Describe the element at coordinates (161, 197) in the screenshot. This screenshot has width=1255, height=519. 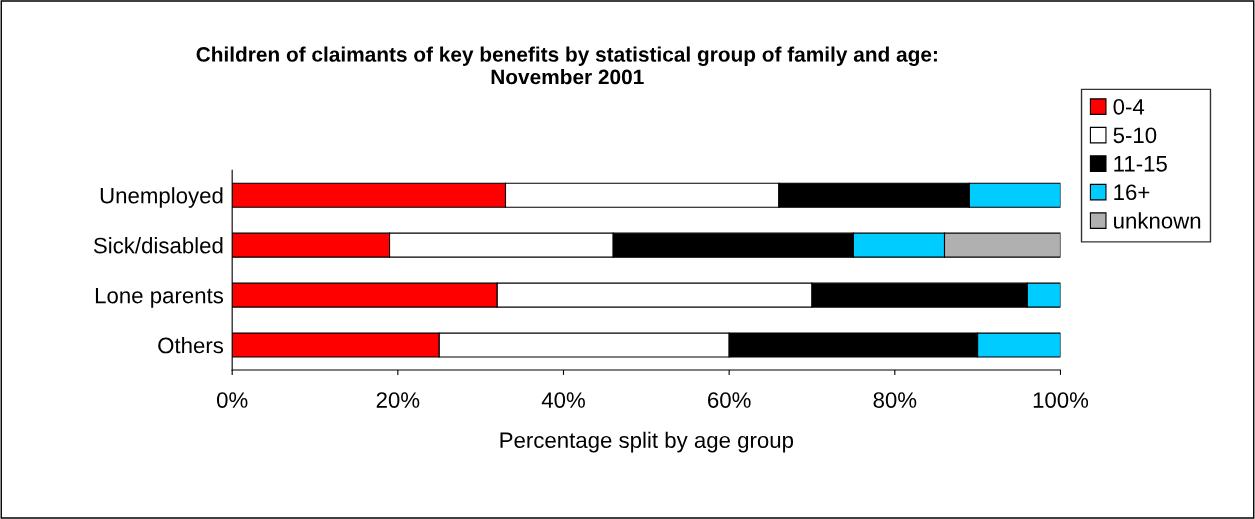
I see `y-tick-label: Unemployed` at that location.